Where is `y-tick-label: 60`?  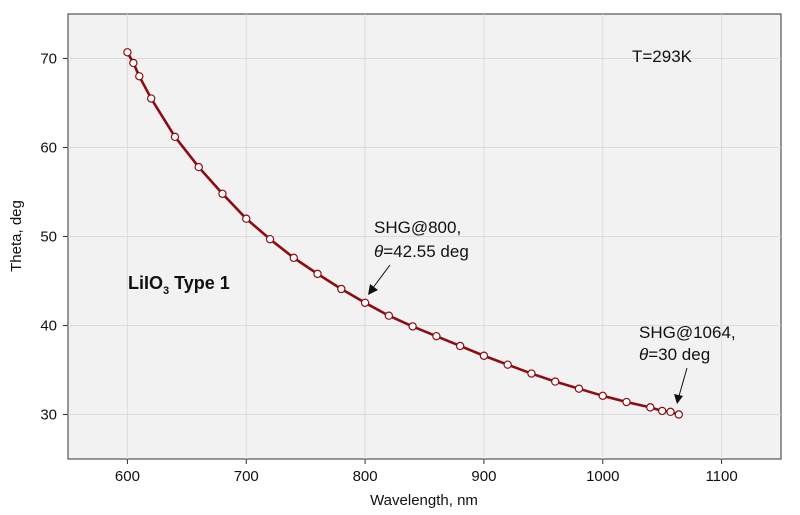 y-tick-label: 60 is located at coordinates (48, 148).